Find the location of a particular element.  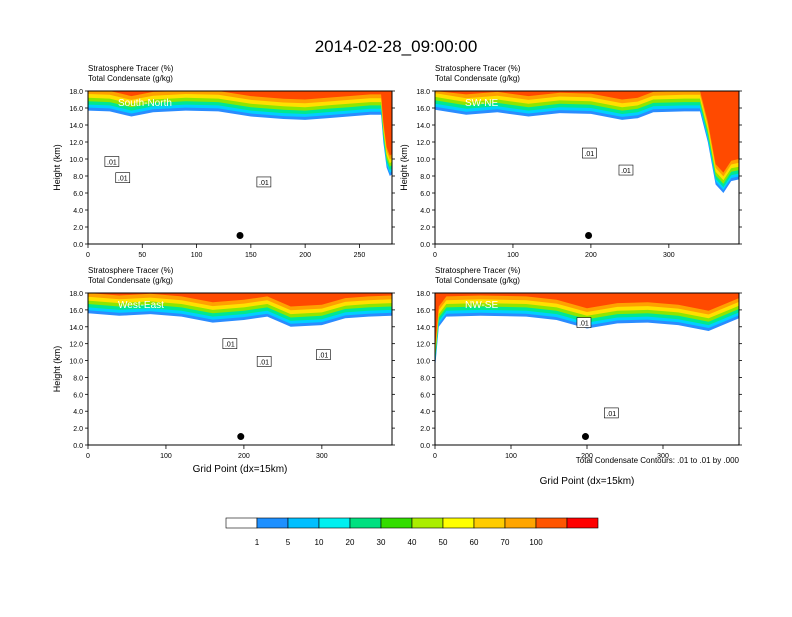

cross-section-label: West-East is located at coordinates (141, 305).